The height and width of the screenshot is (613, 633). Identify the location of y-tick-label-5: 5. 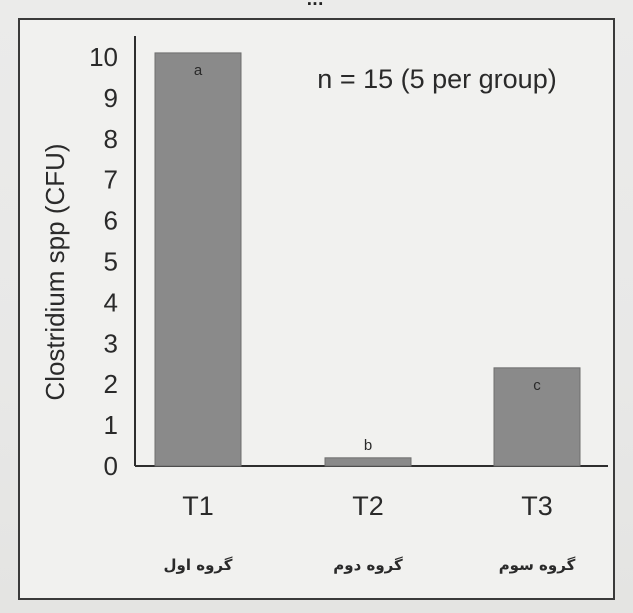
(111, 262).